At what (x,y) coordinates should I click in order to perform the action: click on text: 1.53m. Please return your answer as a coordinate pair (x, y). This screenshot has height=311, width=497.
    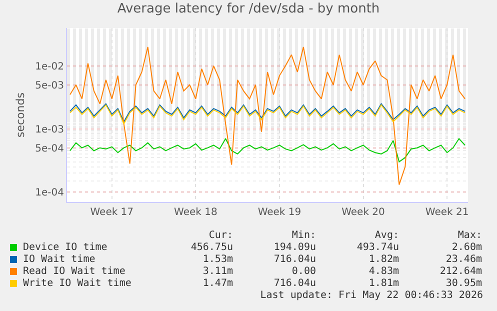
    Looking at the image, I should click on (217, 260).